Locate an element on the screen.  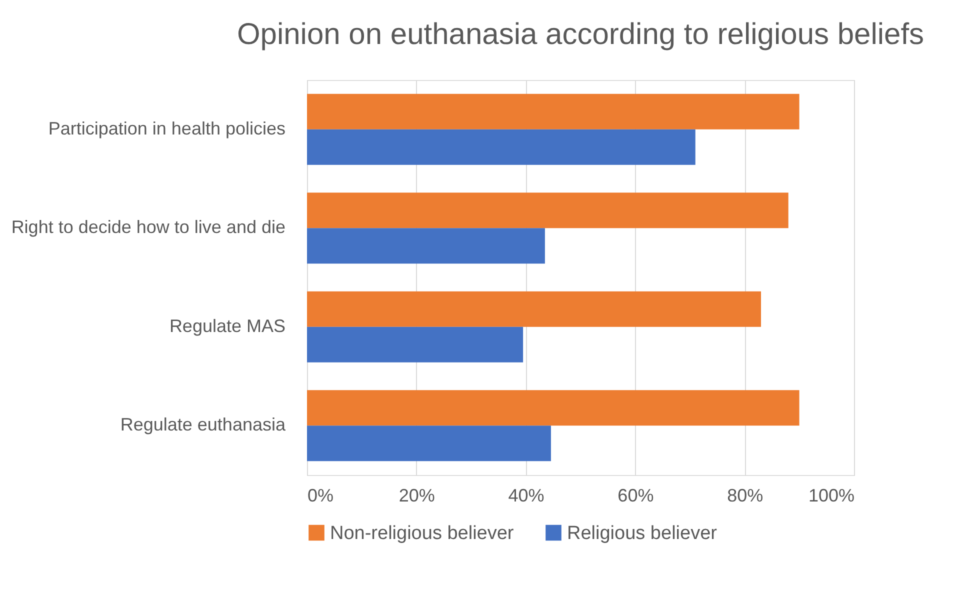
x-tick-label: 100% is located at coordinates (831, 496).